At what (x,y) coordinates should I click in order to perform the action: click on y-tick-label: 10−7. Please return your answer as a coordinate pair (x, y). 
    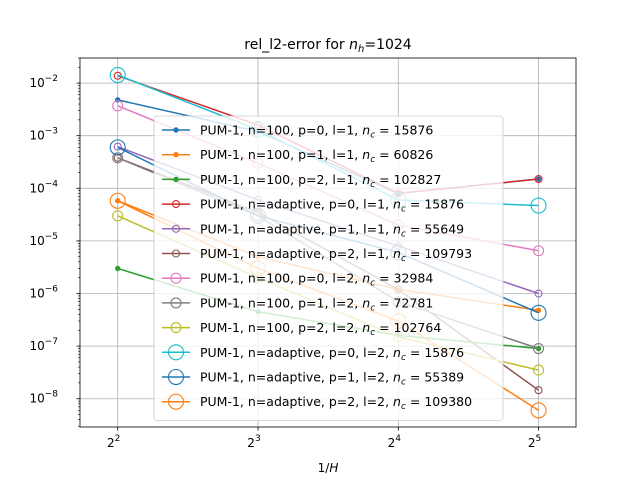
    Looking at the image, I should click on (43, 345).